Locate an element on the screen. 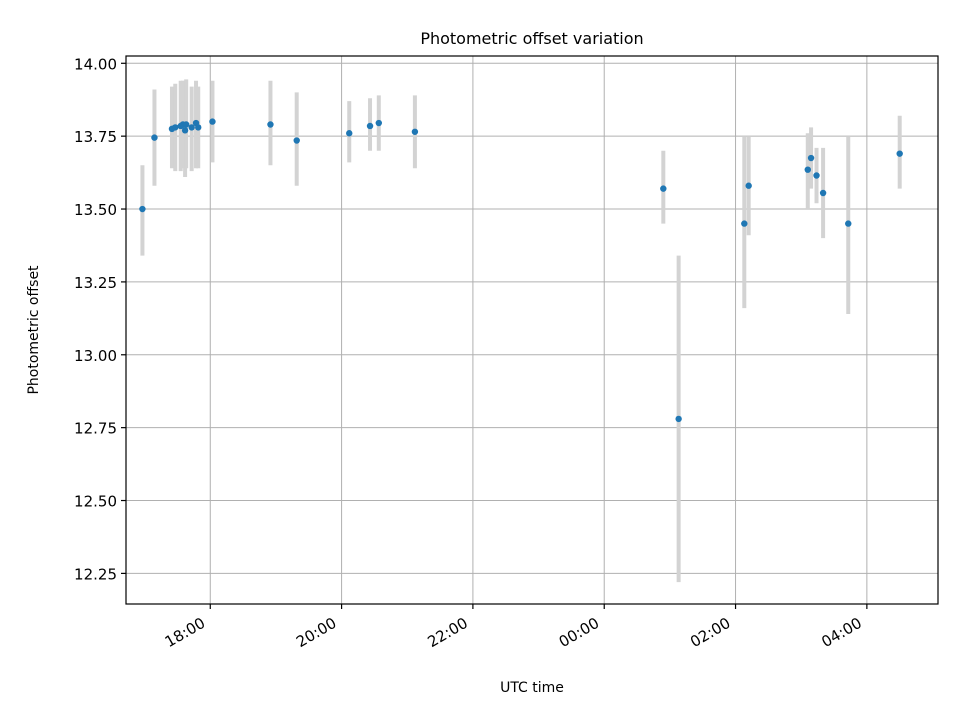 The image size is (960, 720). y-tick-label: 12.75 is located at coordinates (95, 429).